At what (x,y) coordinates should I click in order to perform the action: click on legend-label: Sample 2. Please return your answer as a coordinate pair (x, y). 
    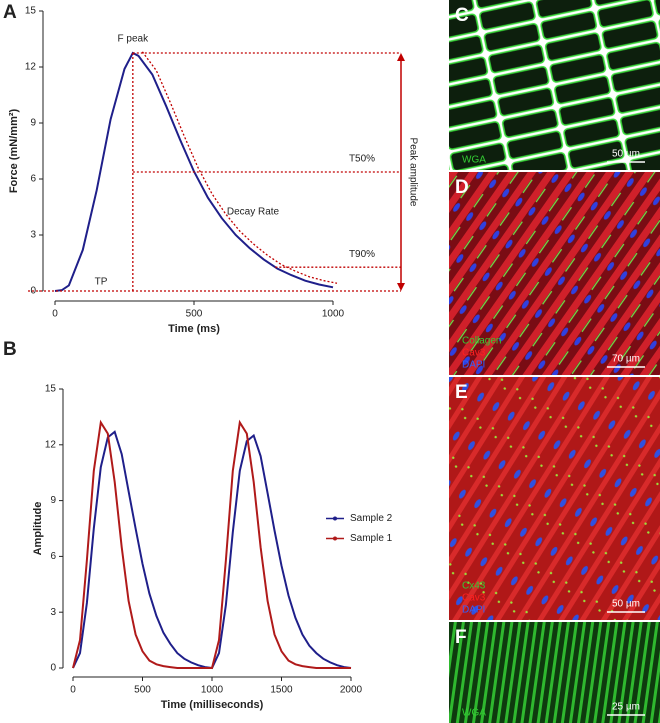
    Looking at the image, I should click on (371, 518).